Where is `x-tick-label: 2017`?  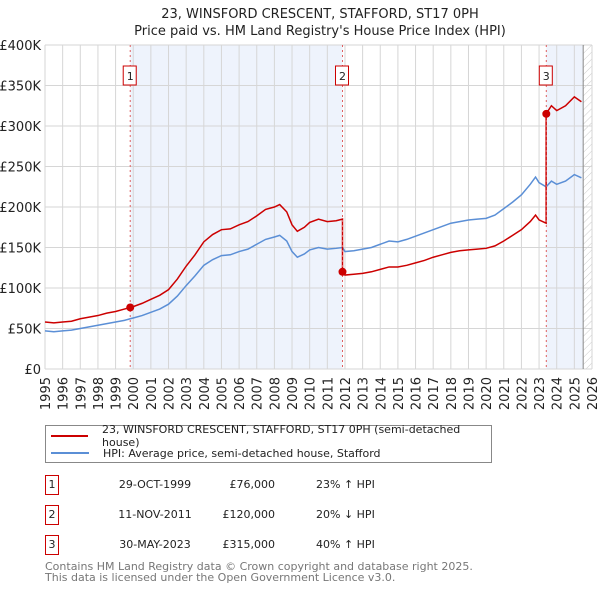 x-tick-label: 2017 is located at coordinates (434, 393).